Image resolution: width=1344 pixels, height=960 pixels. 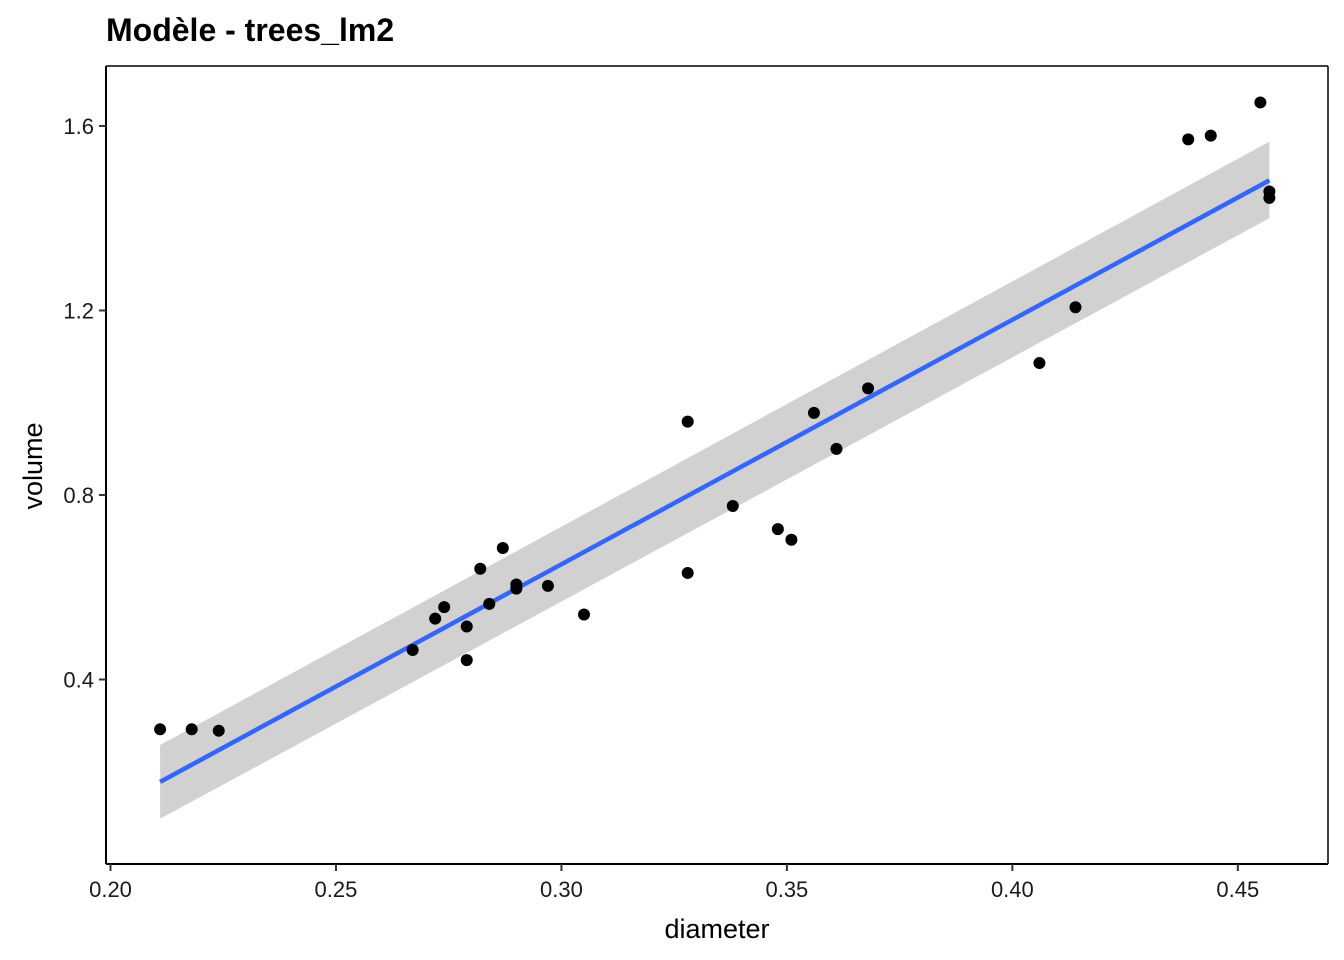 What do you see at coordinates (78, 126) in the screenshot?
I see `y-tick-label: 1.6` at bounding box center [78, 126].